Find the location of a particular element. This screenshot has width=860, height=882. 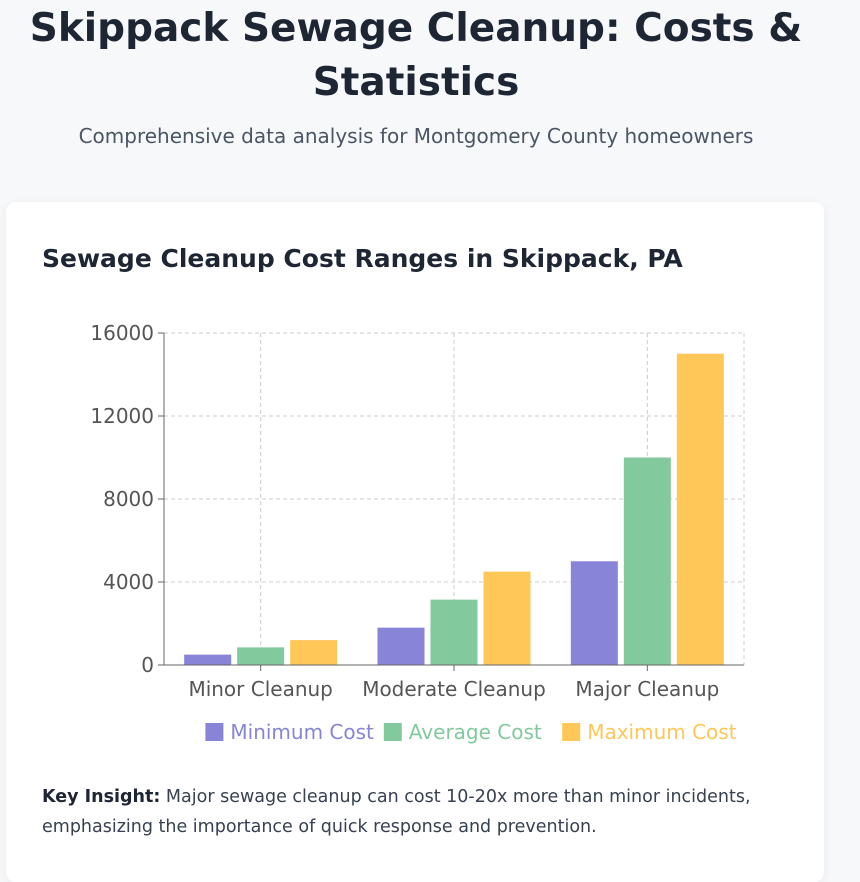

legend-swatch-minimum-cost is located at coordinates (214, 732).